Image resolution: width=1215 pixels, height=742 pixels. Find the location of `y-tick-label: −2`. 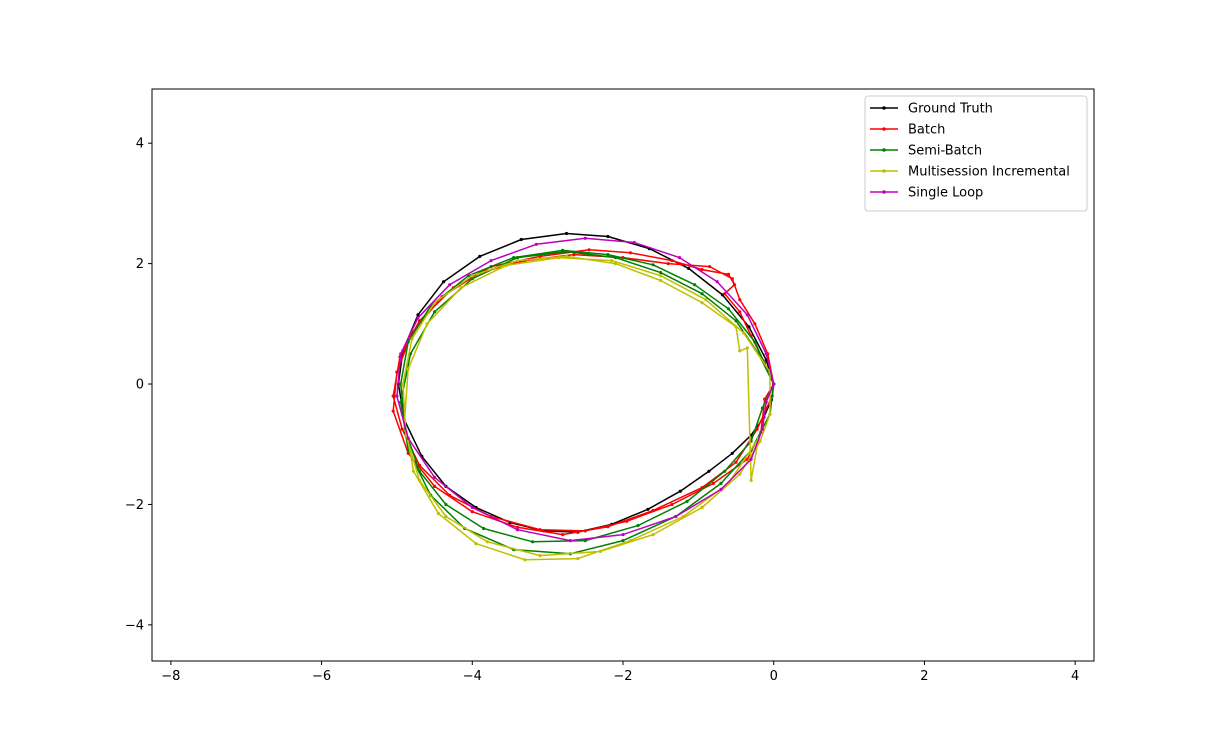

y-tick-label: −2 is located at coordinates (134, 505).